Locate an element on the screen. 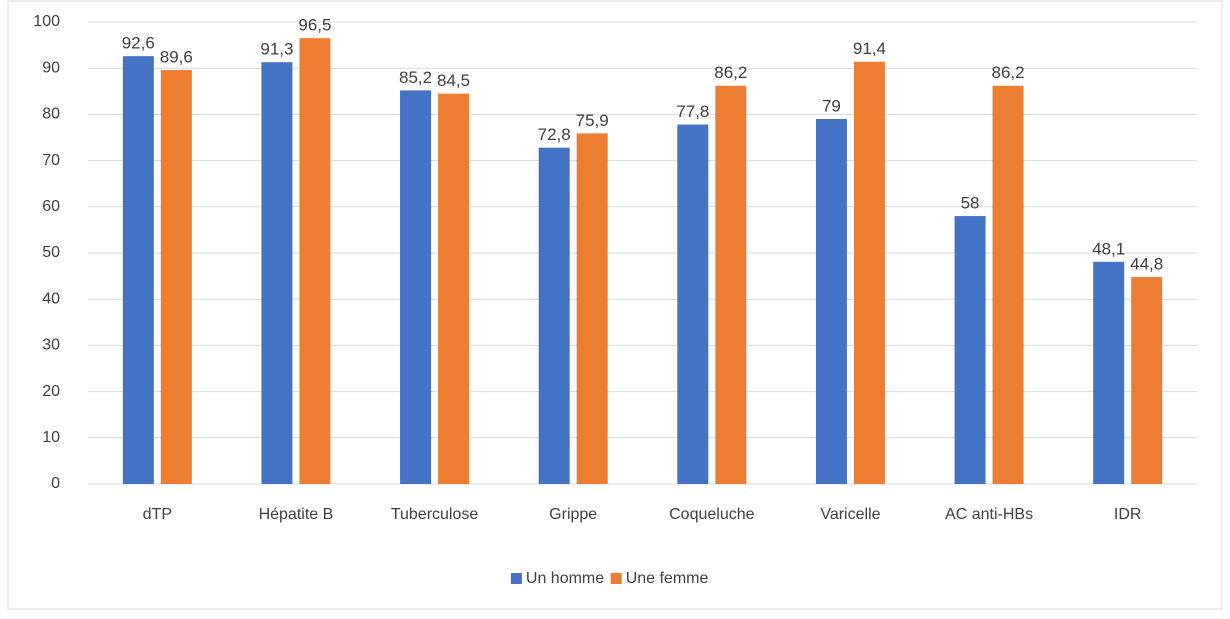 This screenshot has width=1230, height=619. y-tick-label: 90 is located at coordinates (51, 67).